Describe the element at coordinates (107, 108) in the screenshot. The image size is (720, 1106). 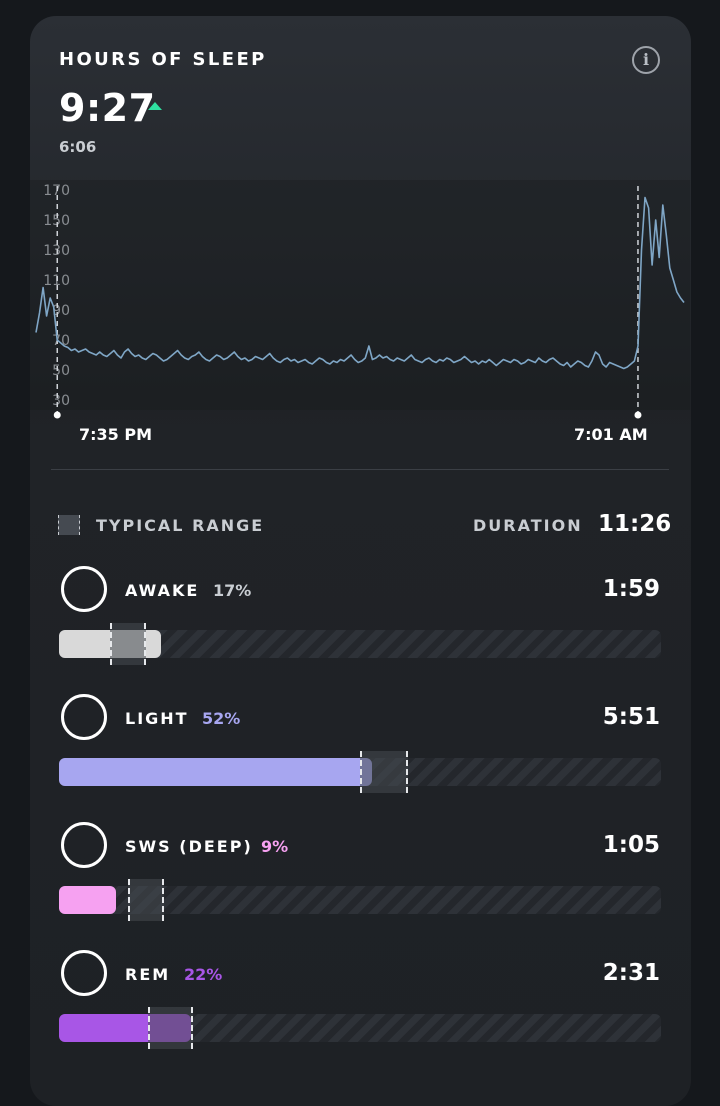
I see `hours-of-sleep-value: 9:27` at that location.